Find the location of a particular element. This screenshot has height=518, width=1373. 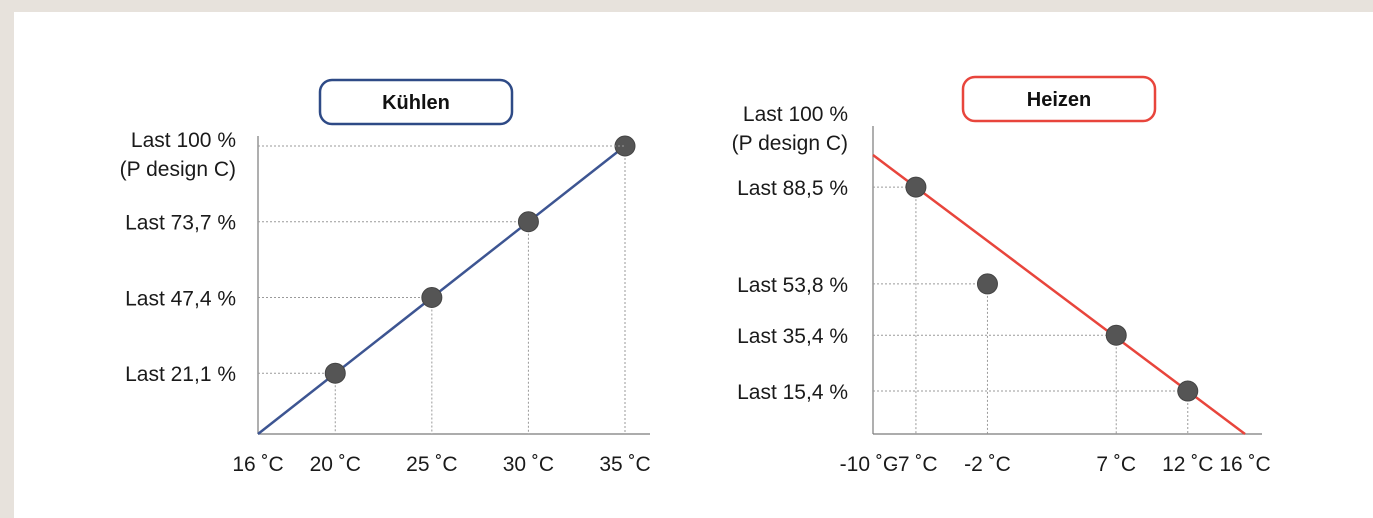

chart-title: Kühlen is located at coordinates (416, 103).